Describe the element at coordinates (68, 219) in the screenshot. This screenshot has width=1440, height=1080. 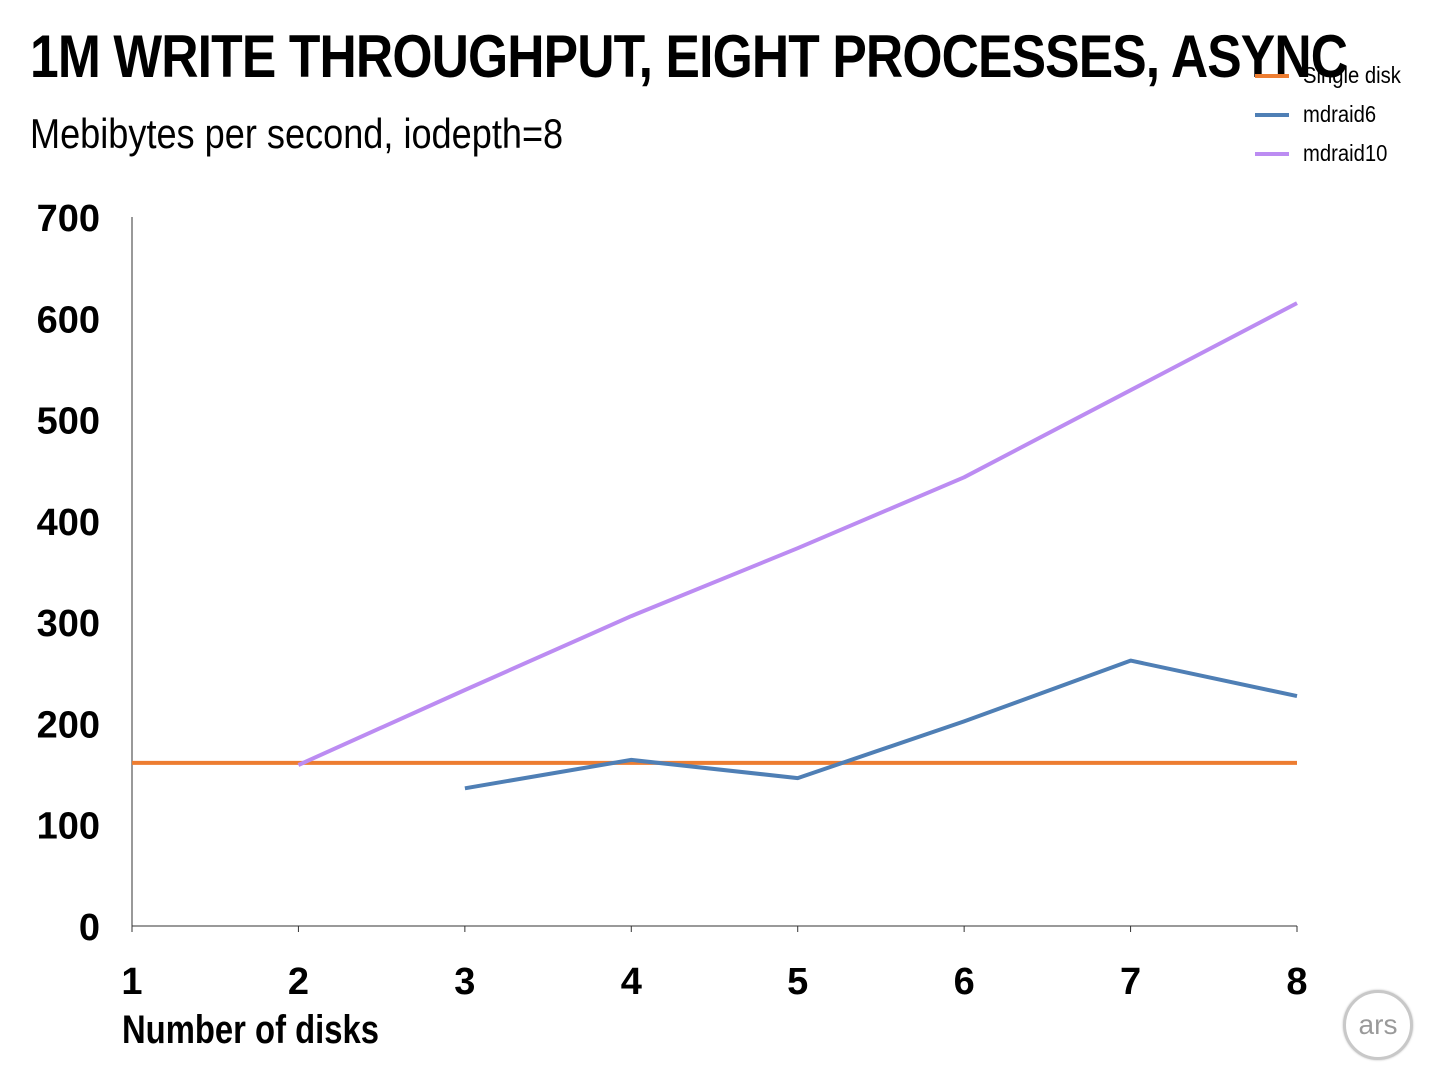
I see `y-tick-label: 700` at that location.